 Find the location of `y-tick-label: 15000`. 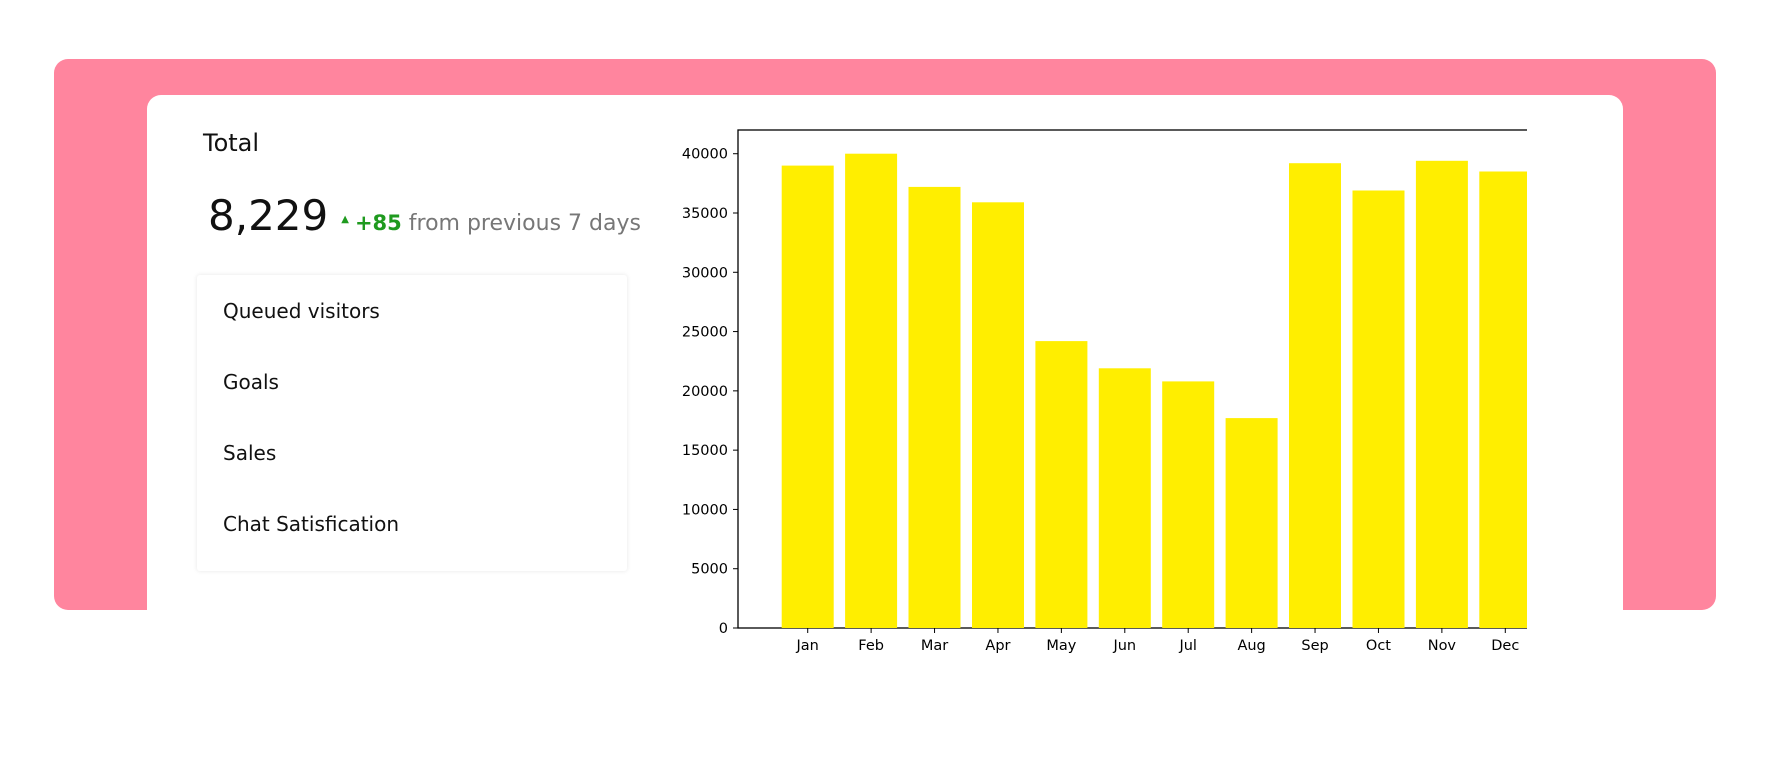

y-tick-label: 15000 is located at coordinates (705, 451).